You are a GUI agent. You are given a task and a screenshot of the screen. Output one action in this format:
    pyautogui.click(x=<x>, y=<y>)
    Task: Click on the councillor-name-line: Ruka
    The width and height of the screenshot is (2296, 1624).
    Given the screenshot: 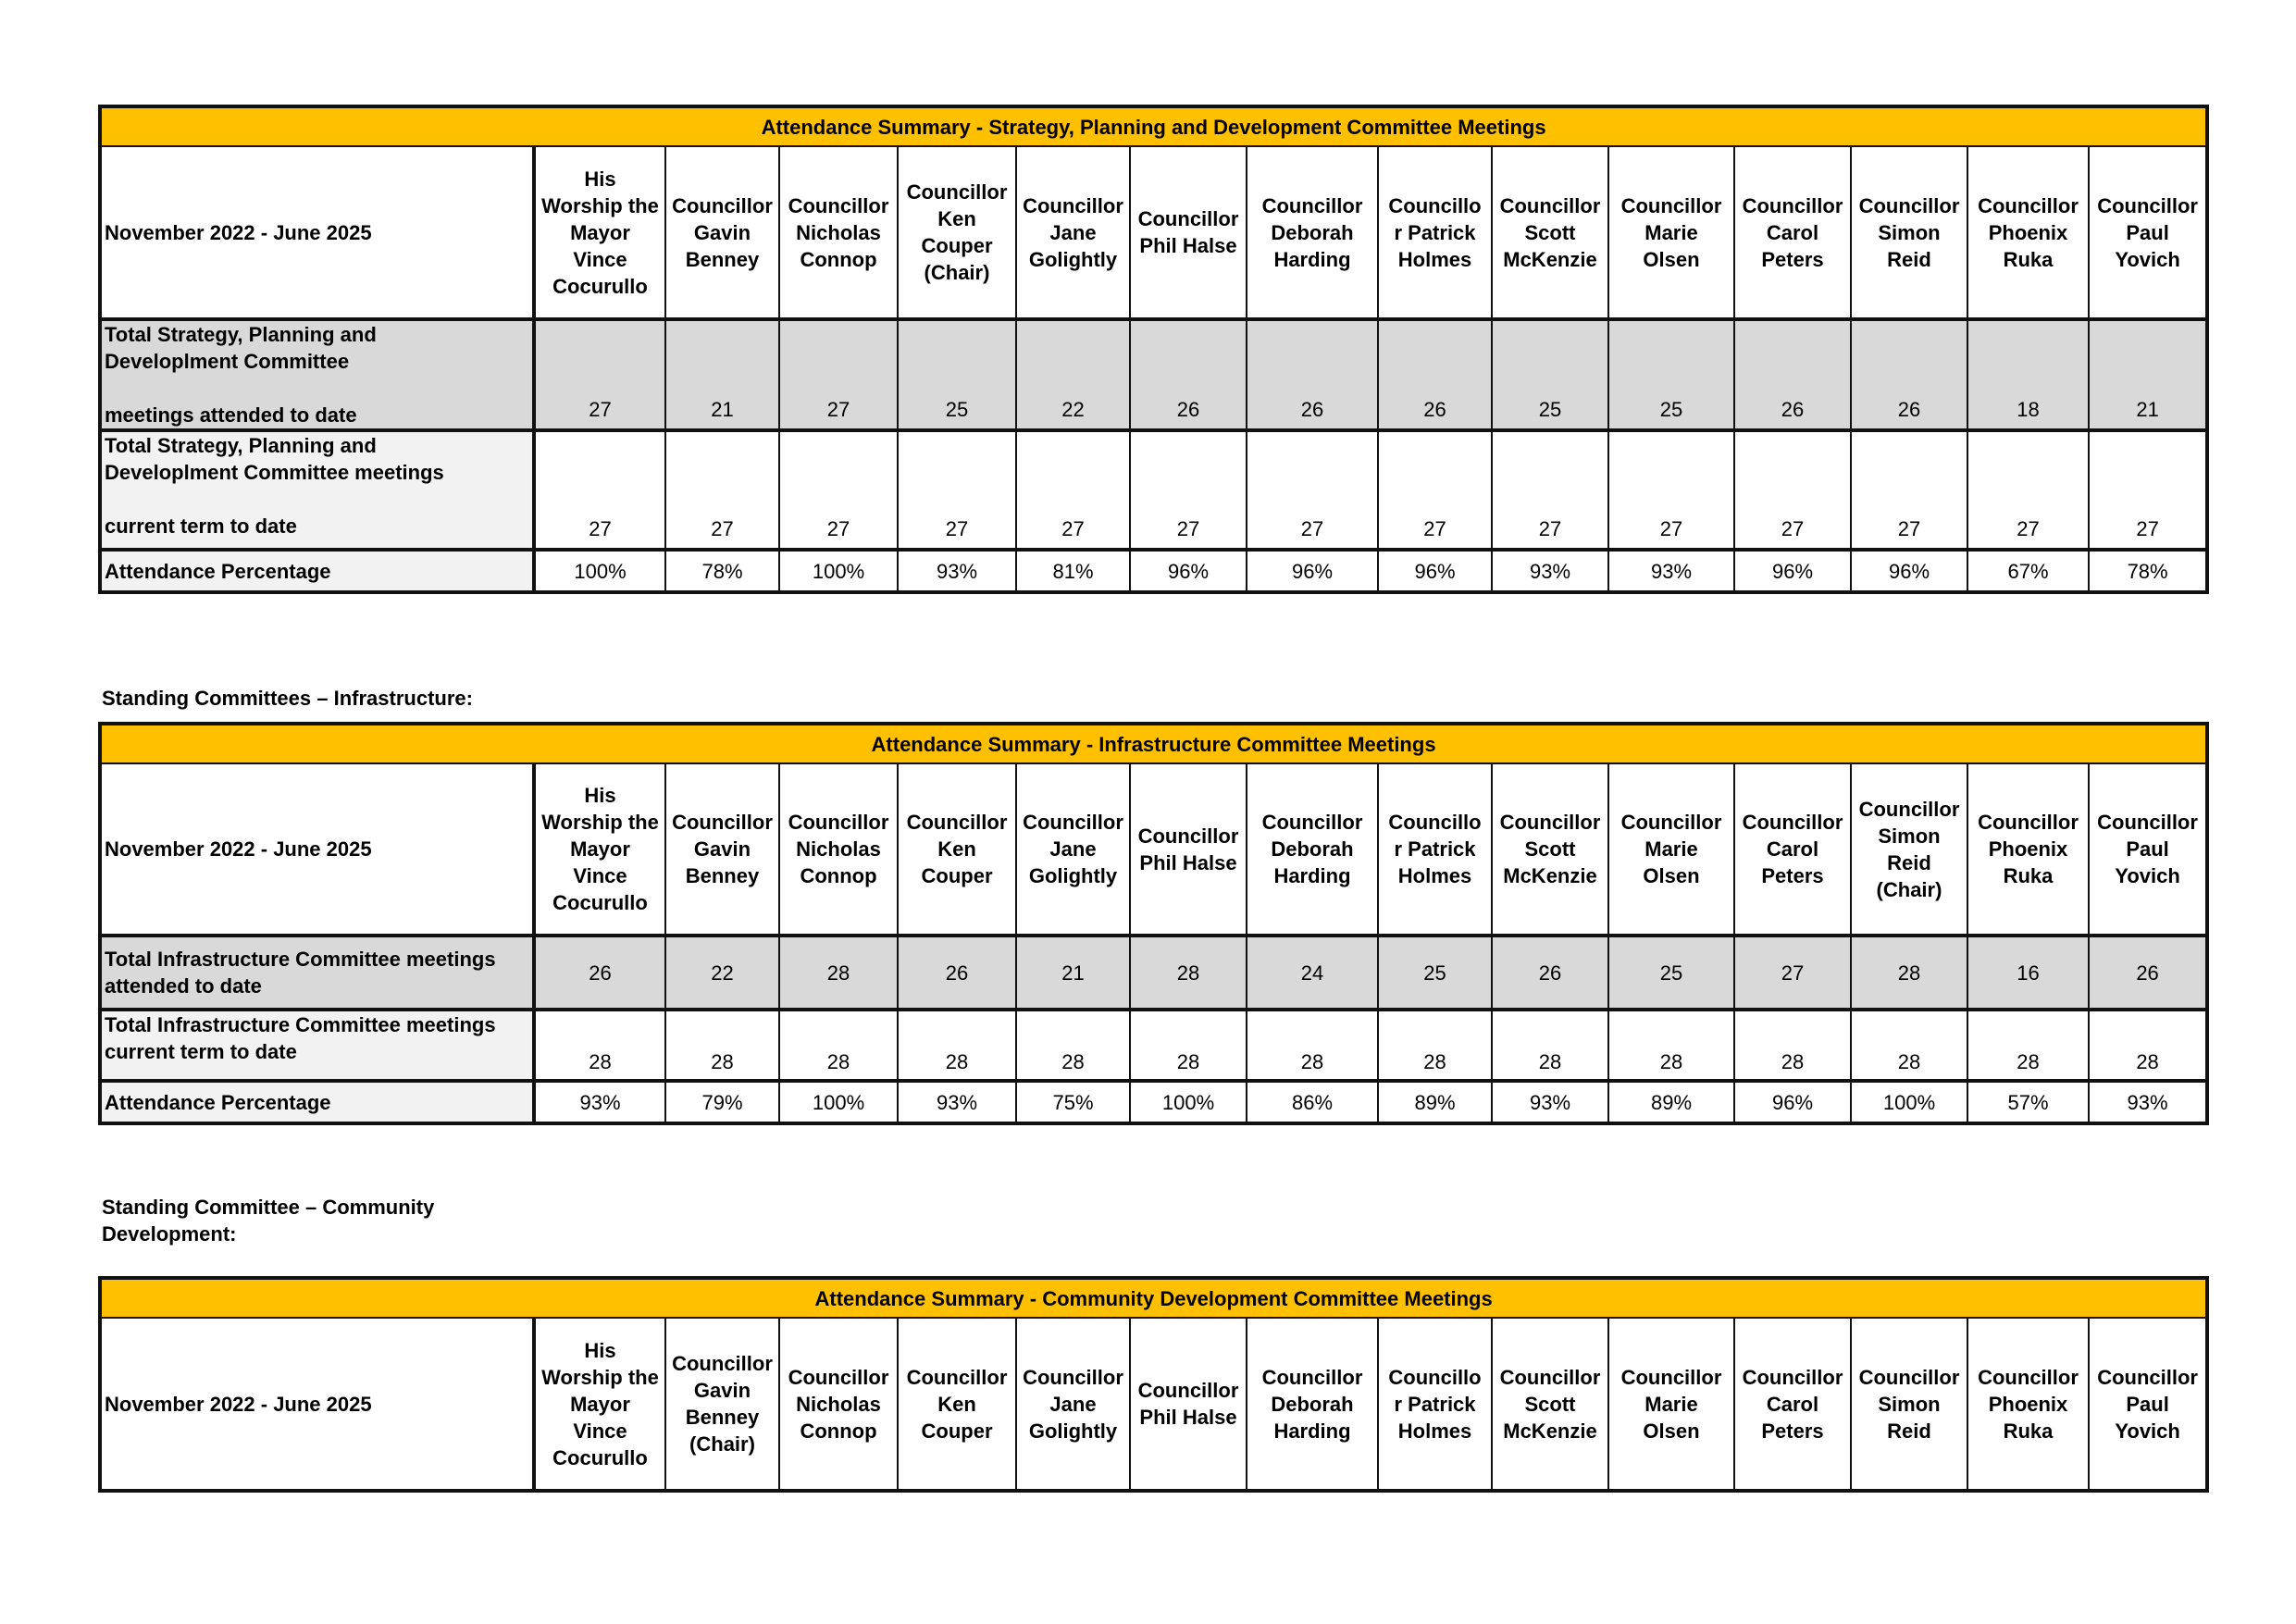 What is the action you would take?
    pyautogui.click(x=2029, y=875)
    